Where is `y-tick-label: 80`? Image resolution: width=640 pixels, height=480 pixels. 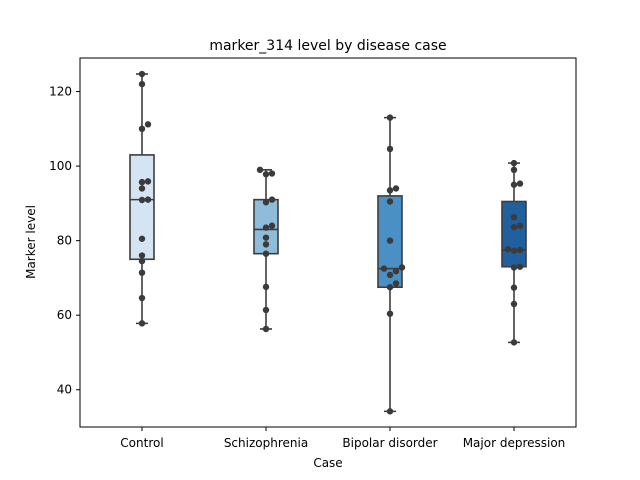 y-tick-label: 80 is located at coordinates (64, 241).